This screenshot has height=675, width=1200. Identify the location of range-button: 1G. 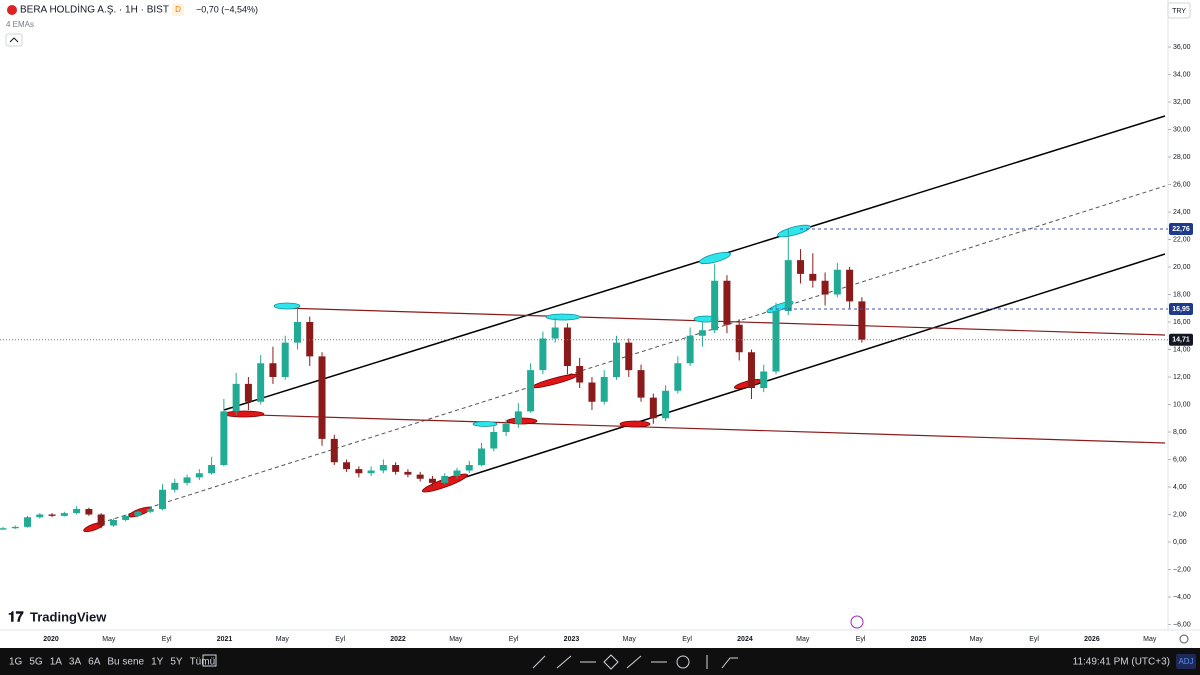
(16, 662).